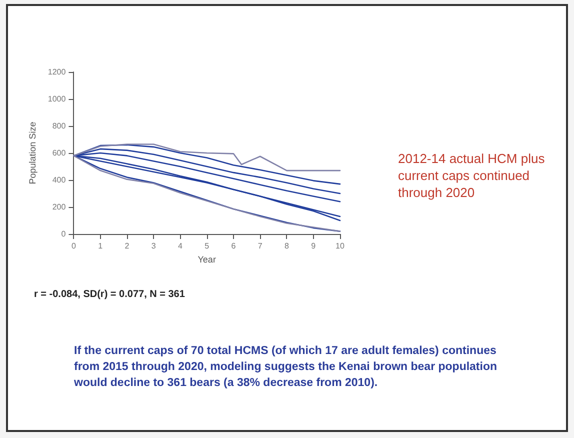 Image resolution: width=574 pixels, height=438 pixels. What do you see at coordinates (101, 246) in the screenshot?
I see `x-tick-label: 1` at bounding box center [101, 246].